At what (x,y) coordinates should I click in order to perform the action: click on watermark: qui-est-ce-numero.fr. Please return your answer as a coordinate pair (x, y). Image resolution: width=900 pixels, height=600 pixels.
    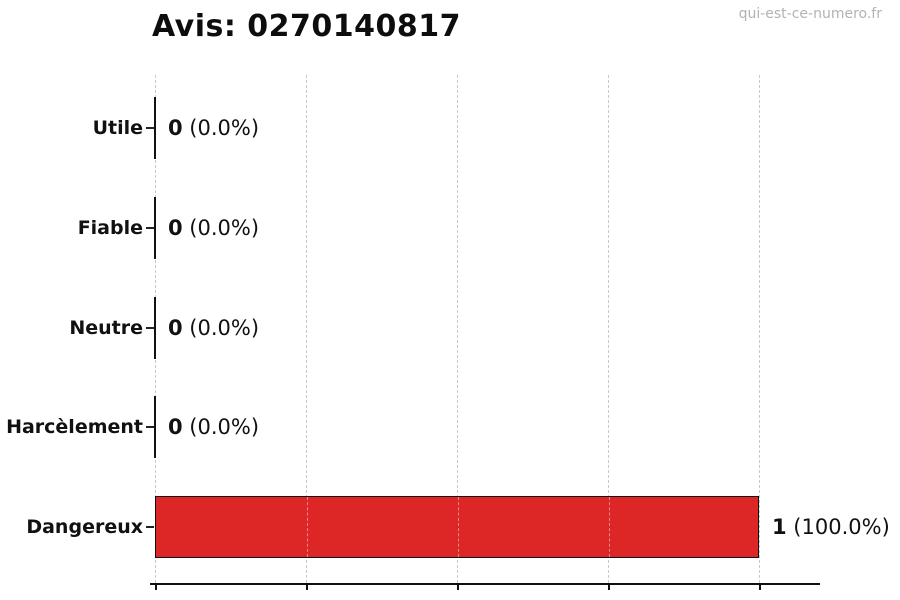
    Looking at the image, I should click on (810, 14).